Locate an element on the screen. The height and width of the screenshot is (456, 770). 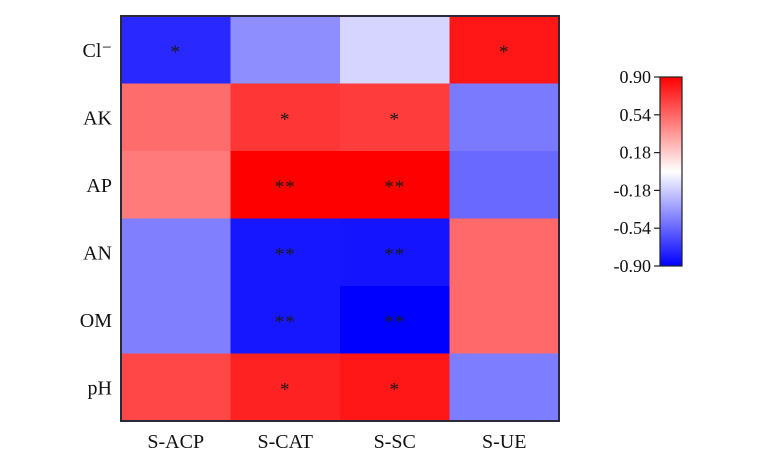
colorbar-tick-label: 0.54 is located at coordinates (636, 115).